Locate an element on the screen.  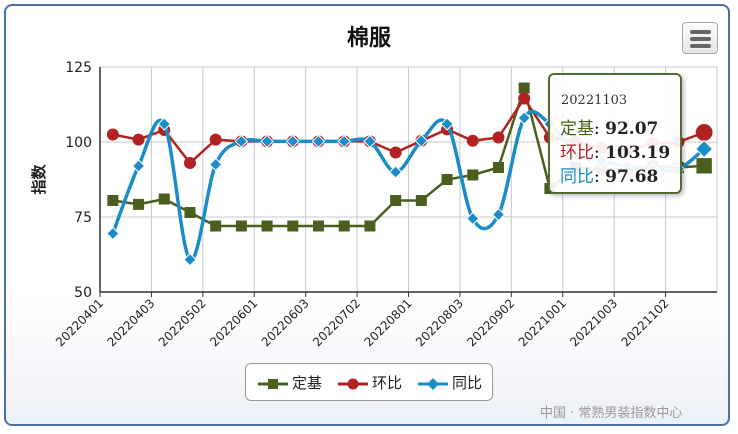
y-axis-label: 指数 is located at coordinates (39, 179).